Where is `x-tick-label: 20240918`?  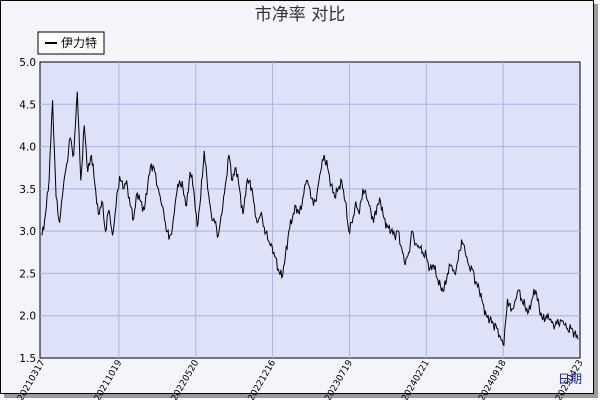
x-tick-label: 20240918 is located at coordinates (493, 379).